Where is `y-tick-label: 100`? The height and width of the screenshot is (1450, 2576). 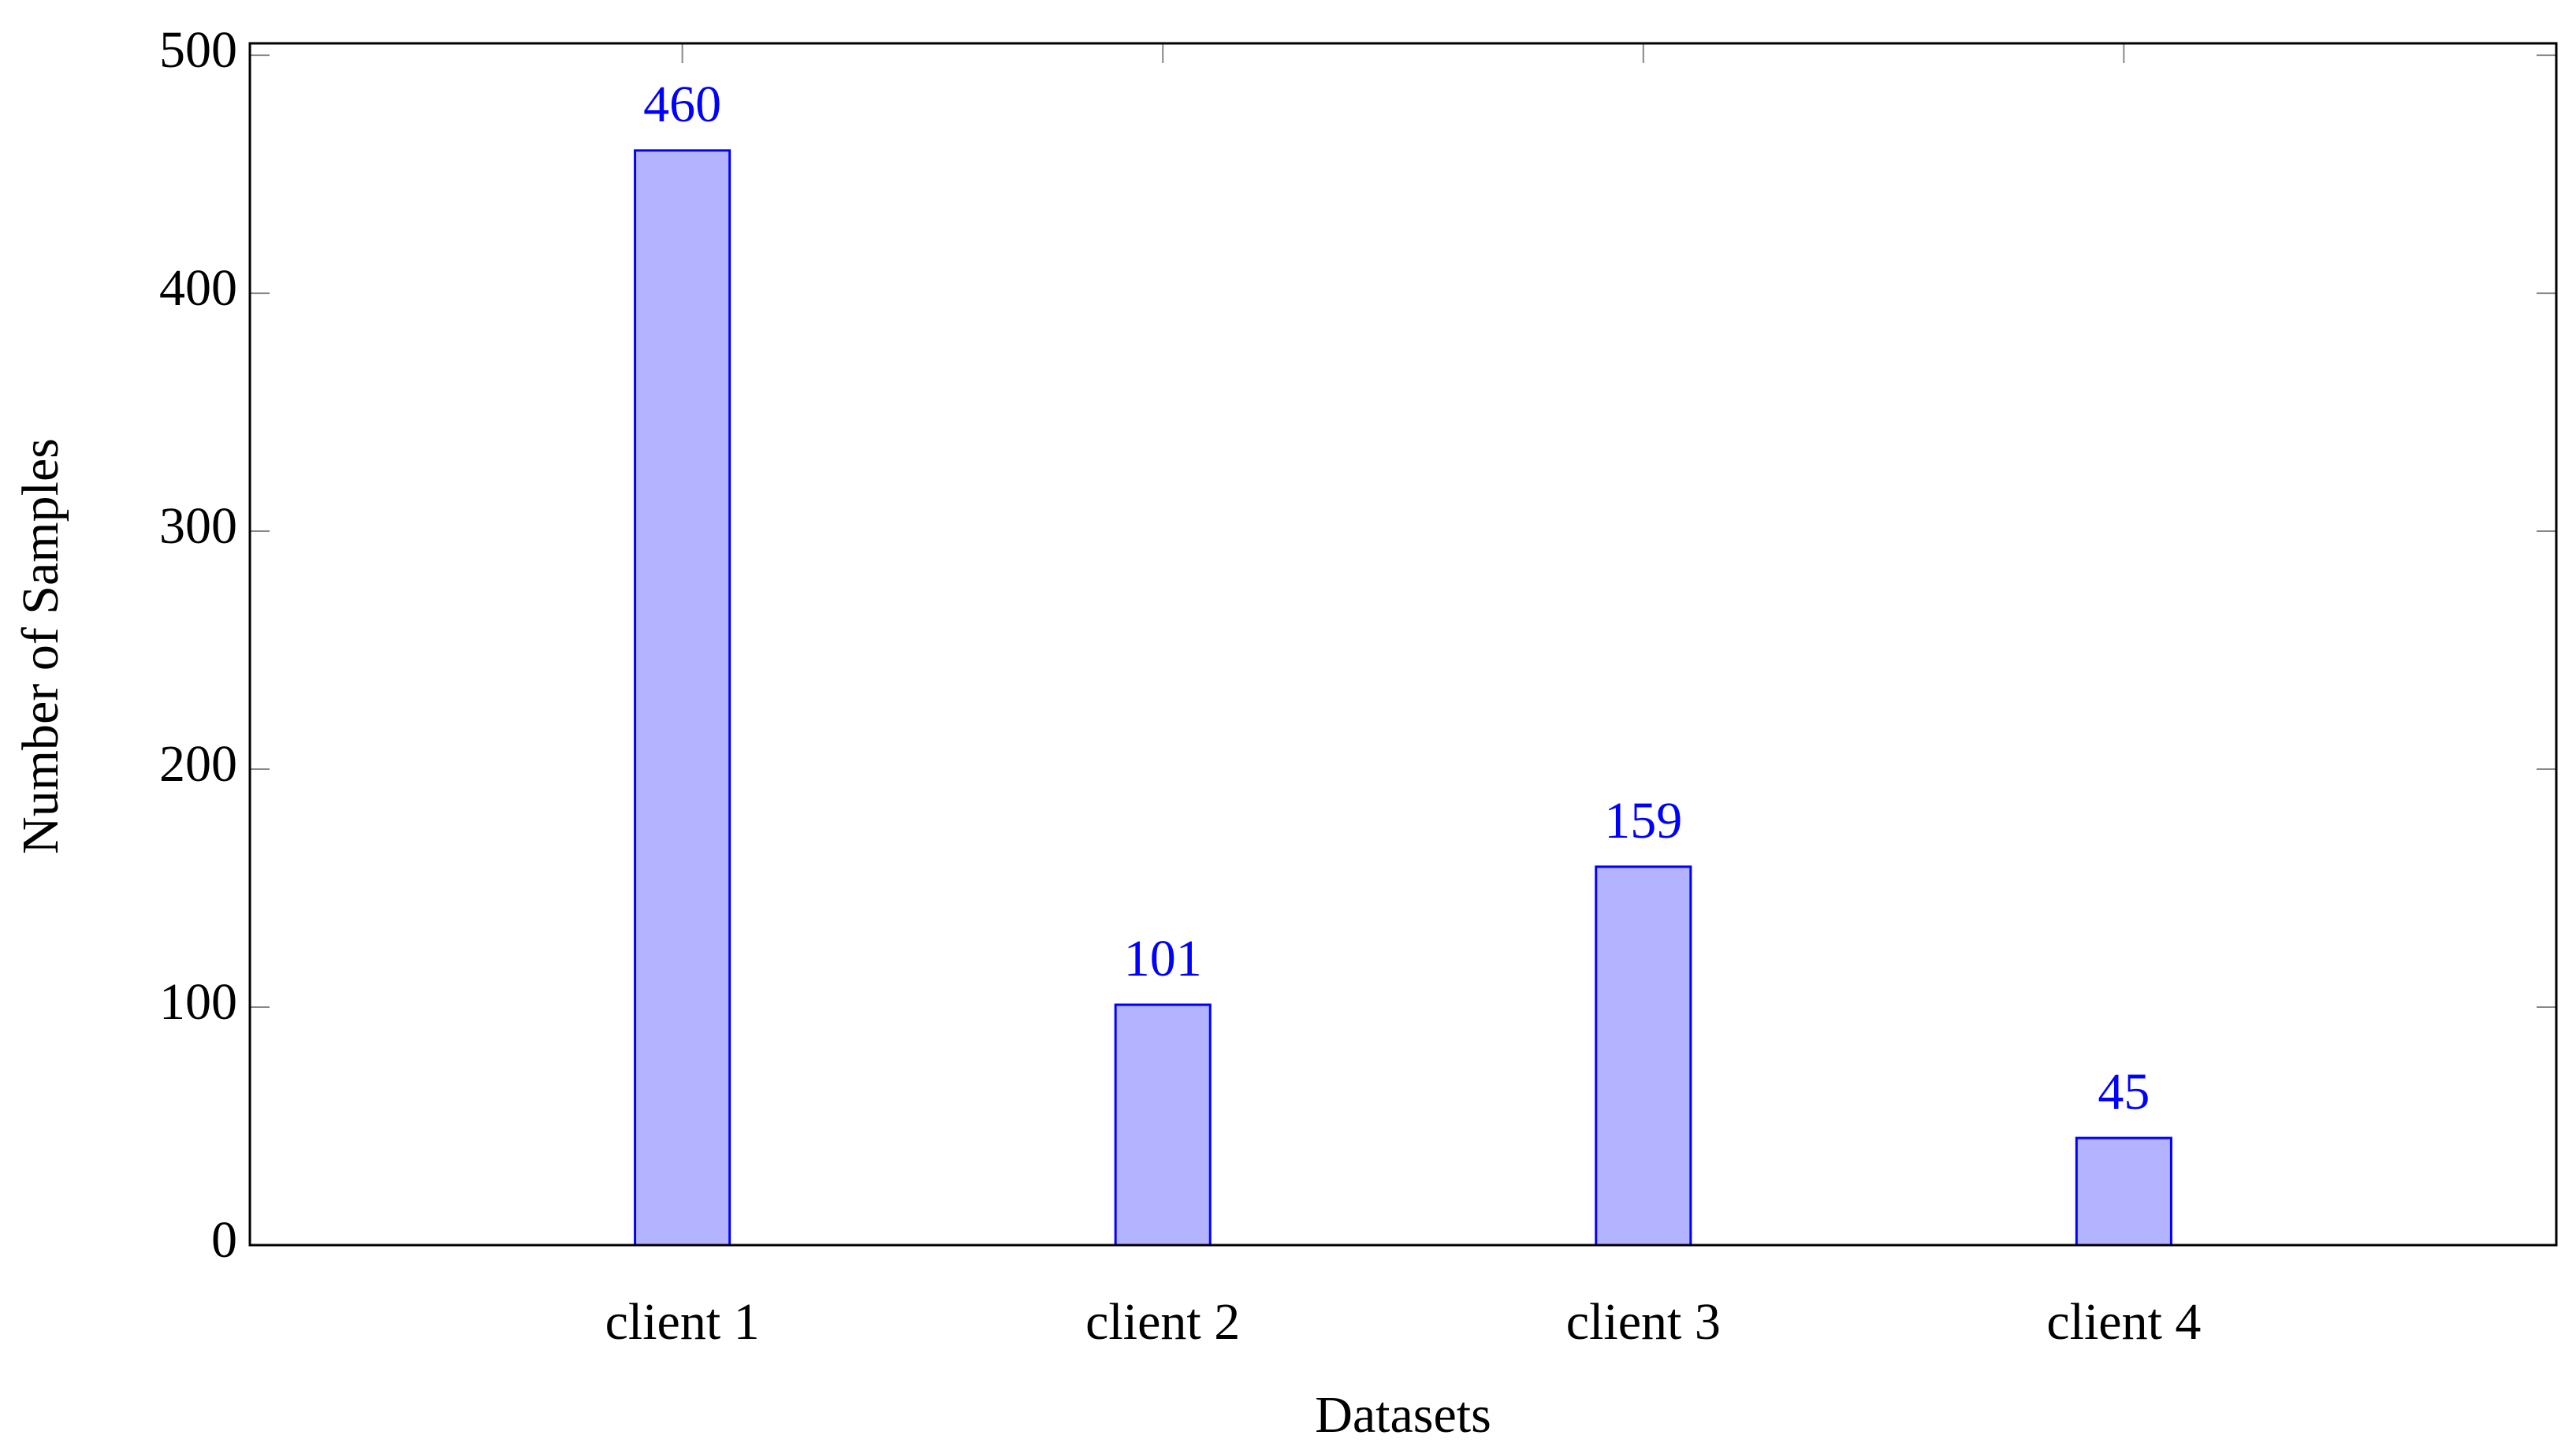 y-tick-label: 100 is located at coordinates (198, 1002).